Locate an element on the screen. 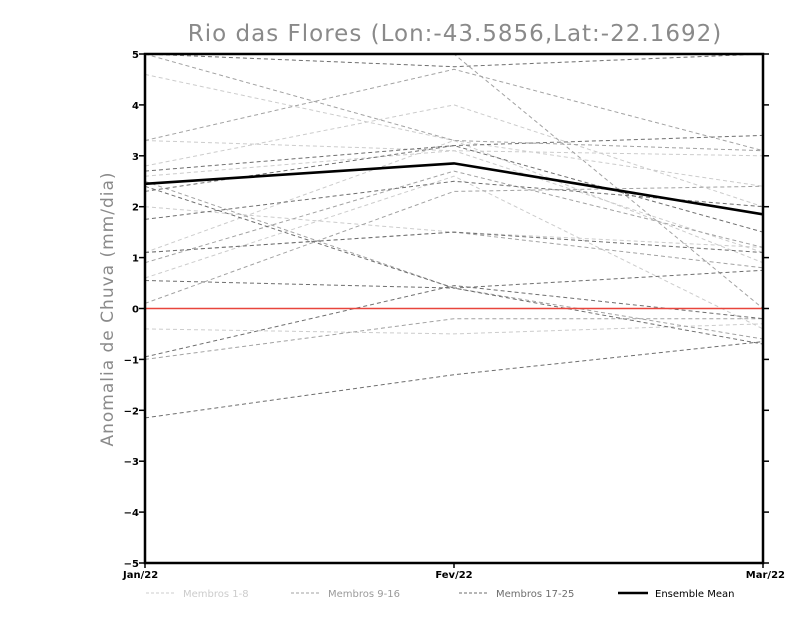  series-line-m2 is located at coordinates (454, 156).